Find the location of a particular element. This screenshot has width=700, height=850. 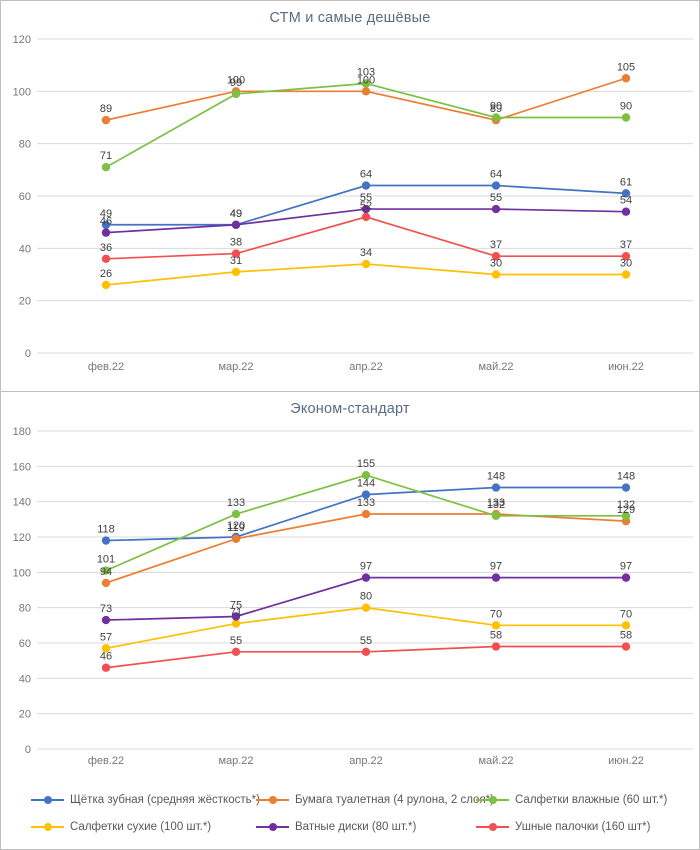

data-label: 73 is located at coordinates (106, 609).